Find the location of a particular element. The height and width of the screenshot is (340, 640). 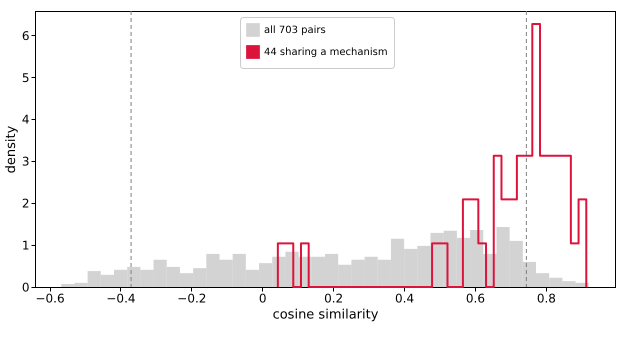

y-tick-label: 0 is located at coordinates (26, 287).